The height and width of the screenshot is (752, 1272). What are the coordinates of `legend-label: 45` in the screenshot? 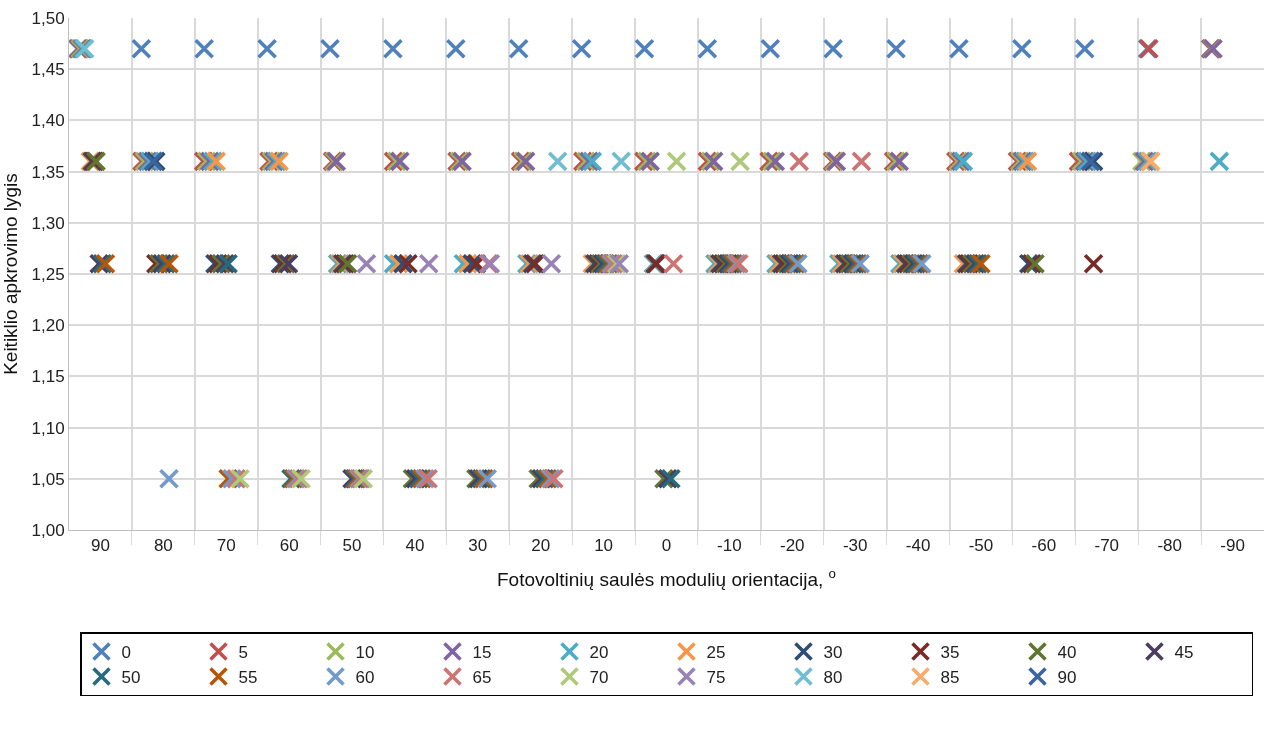 It's located at (1184, 653).